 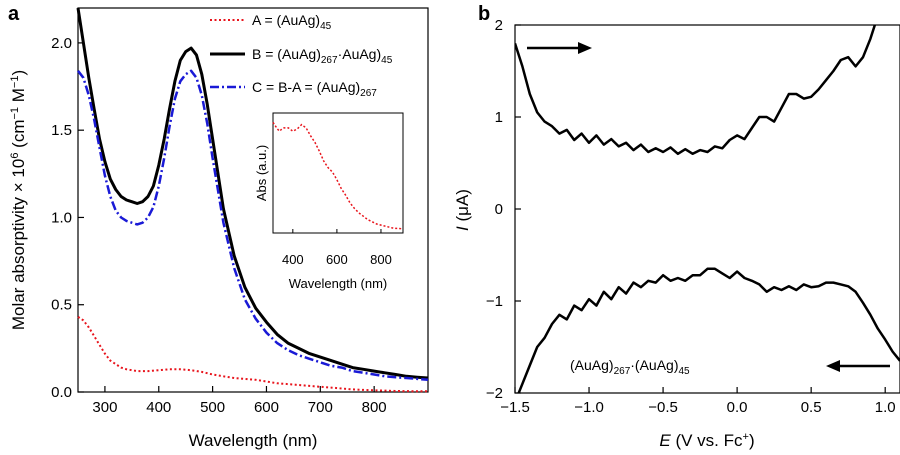 What do you see at coordinates (499, 209) in the screenshot?
I see `panel-b-ytick-label: 0` at bounding box center [499, 209].